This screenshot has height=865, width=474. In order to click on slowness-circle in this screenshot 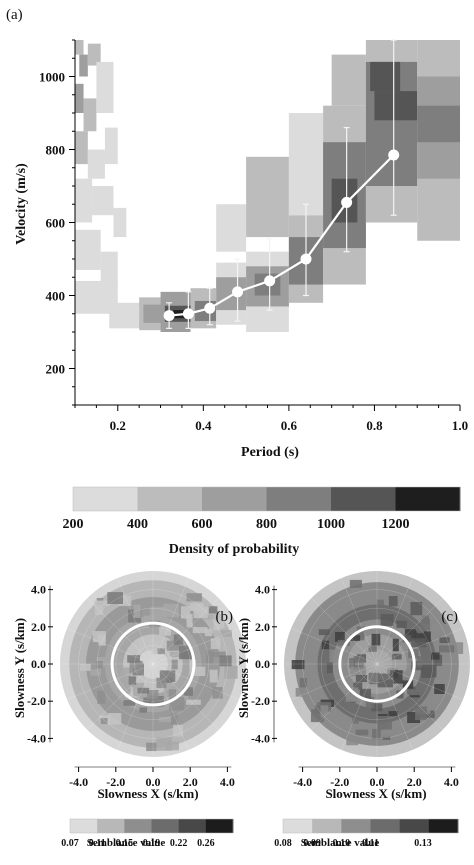, I will do `click(377, 664)`.